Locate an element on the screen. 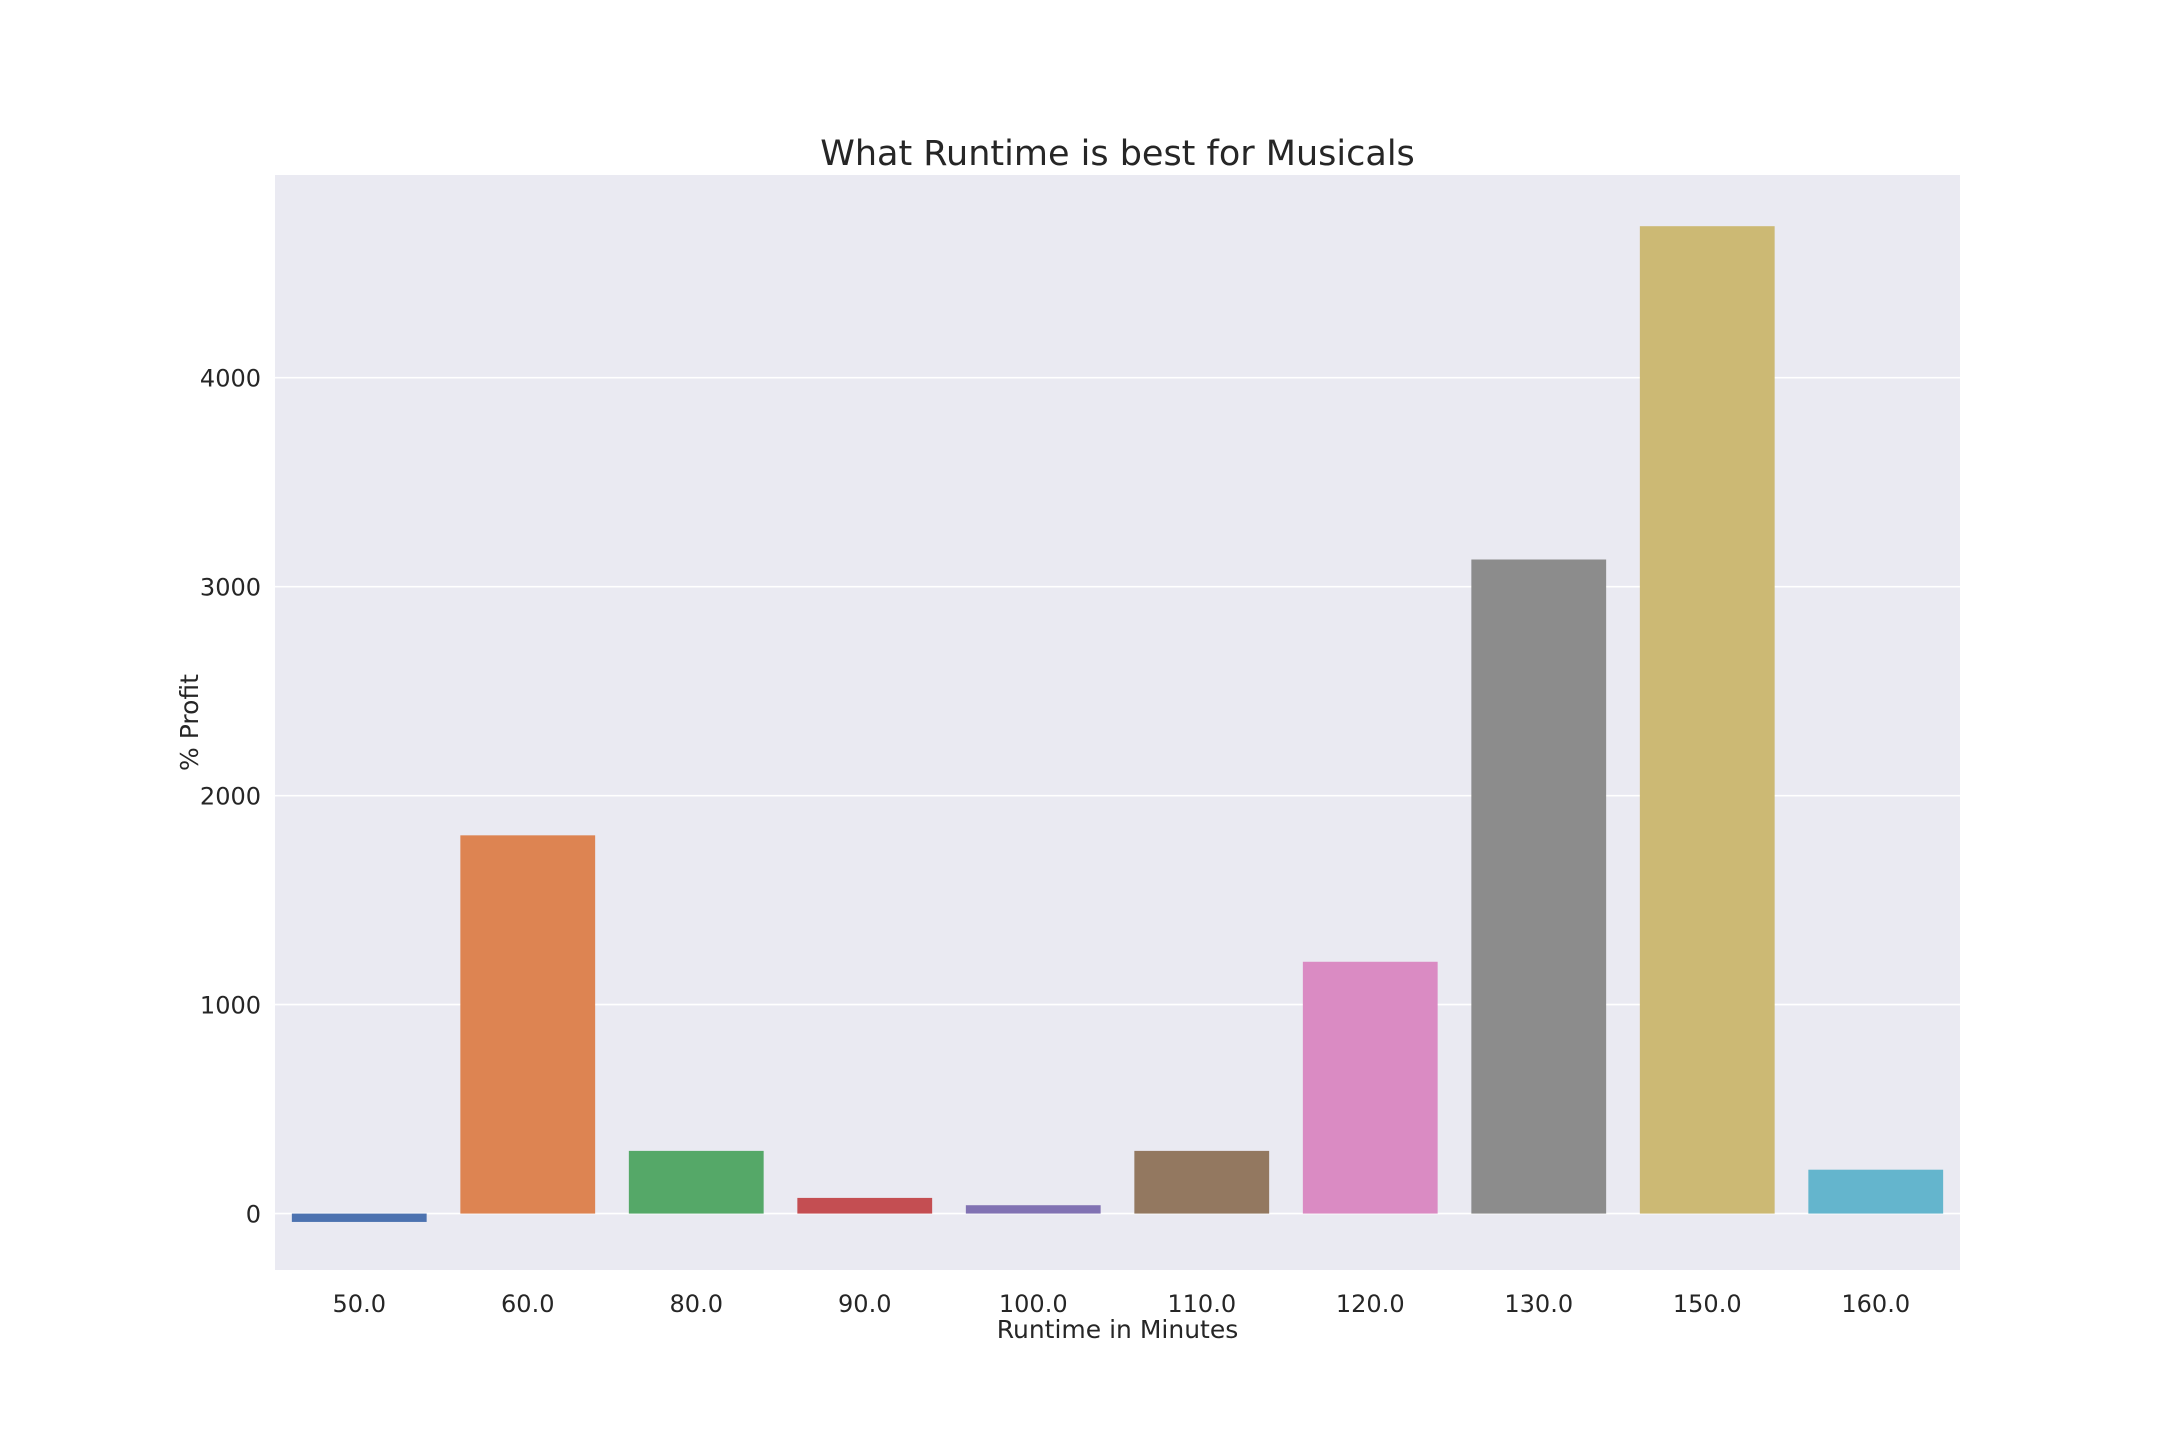  bar-120.0 is located at coordinates (1370, 1087).